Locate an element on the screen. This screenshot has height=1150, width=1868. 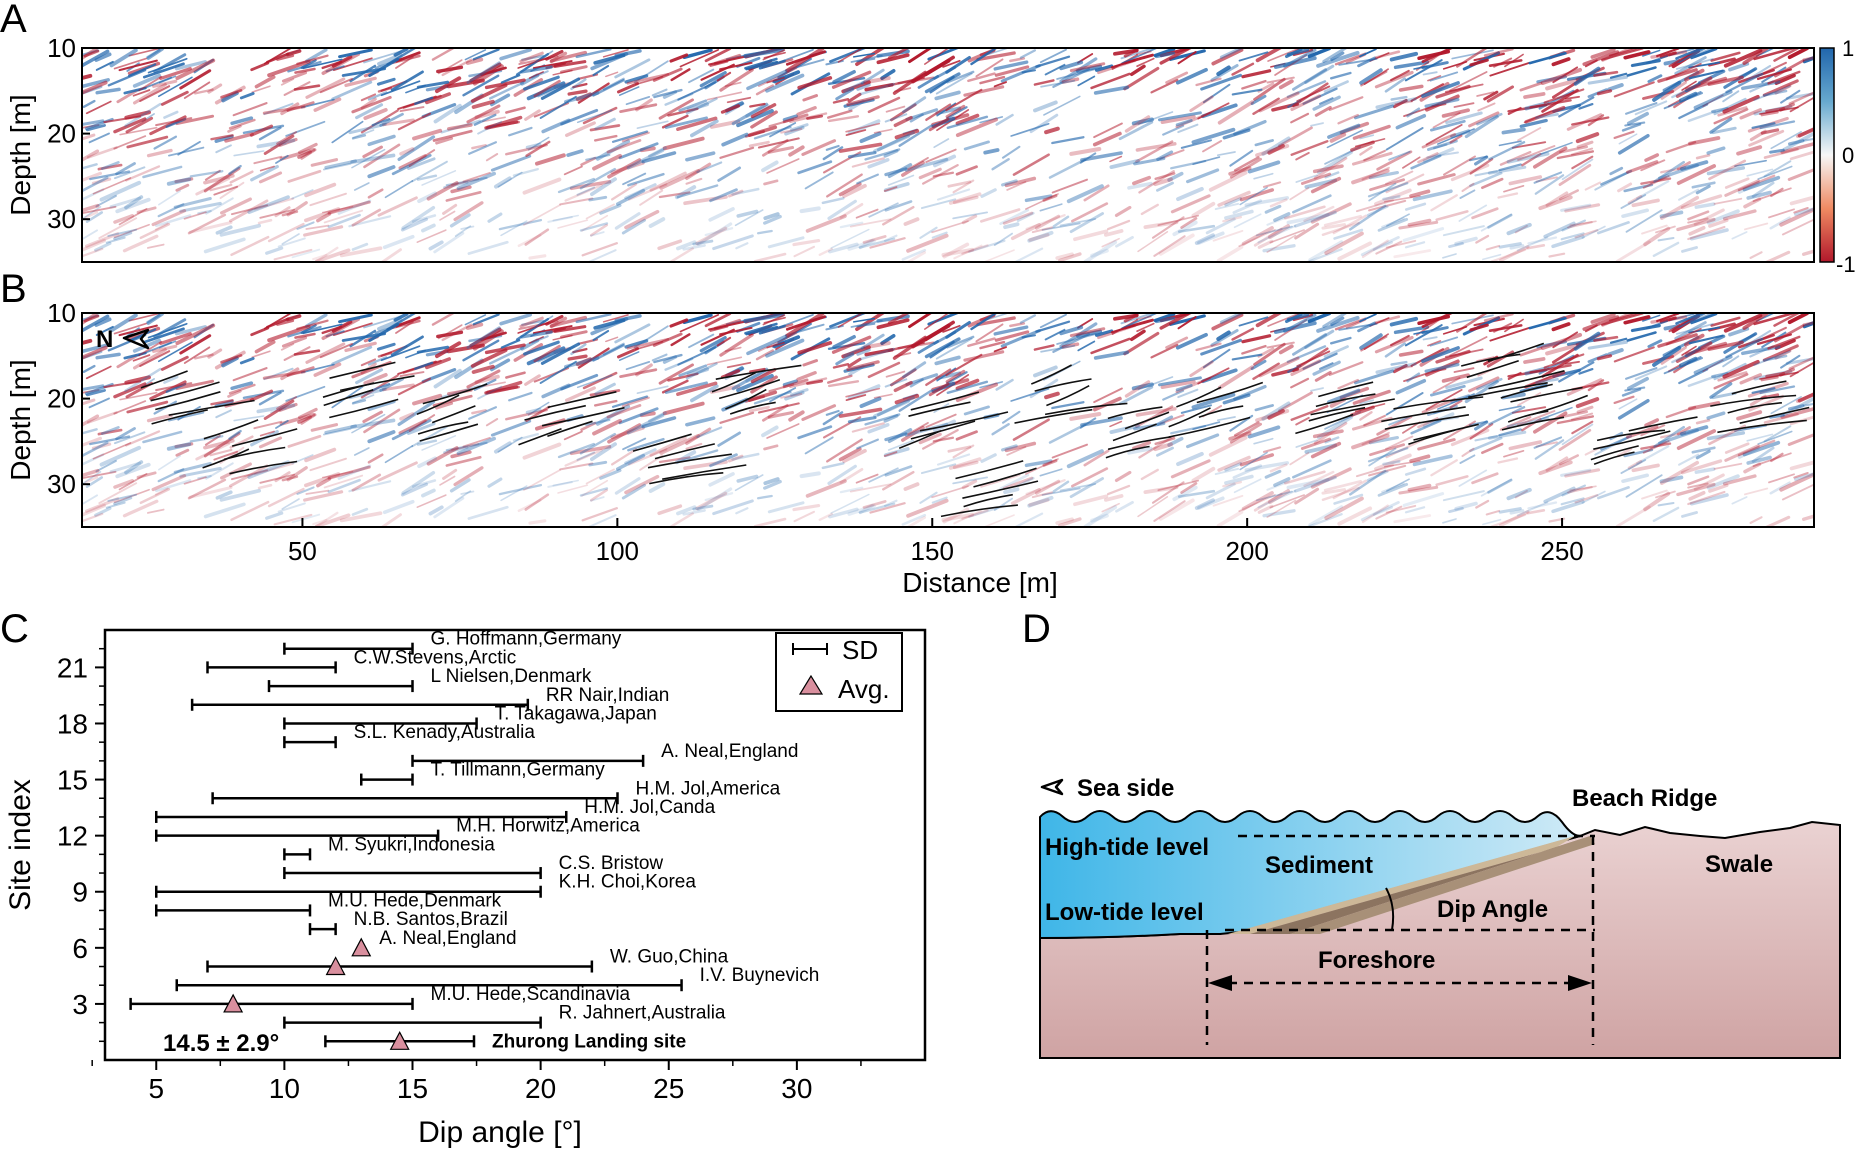
panel-label-d: D is located at coordinates (1036, 629).